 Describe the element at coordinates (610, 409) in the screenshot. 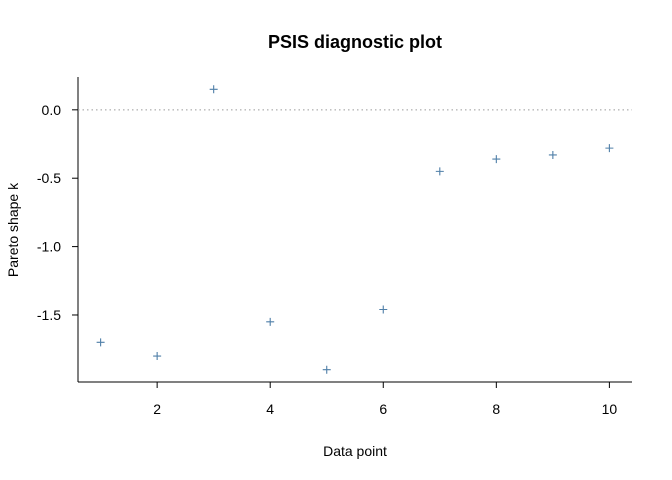

I see `x-tick-label: 10` at that location.